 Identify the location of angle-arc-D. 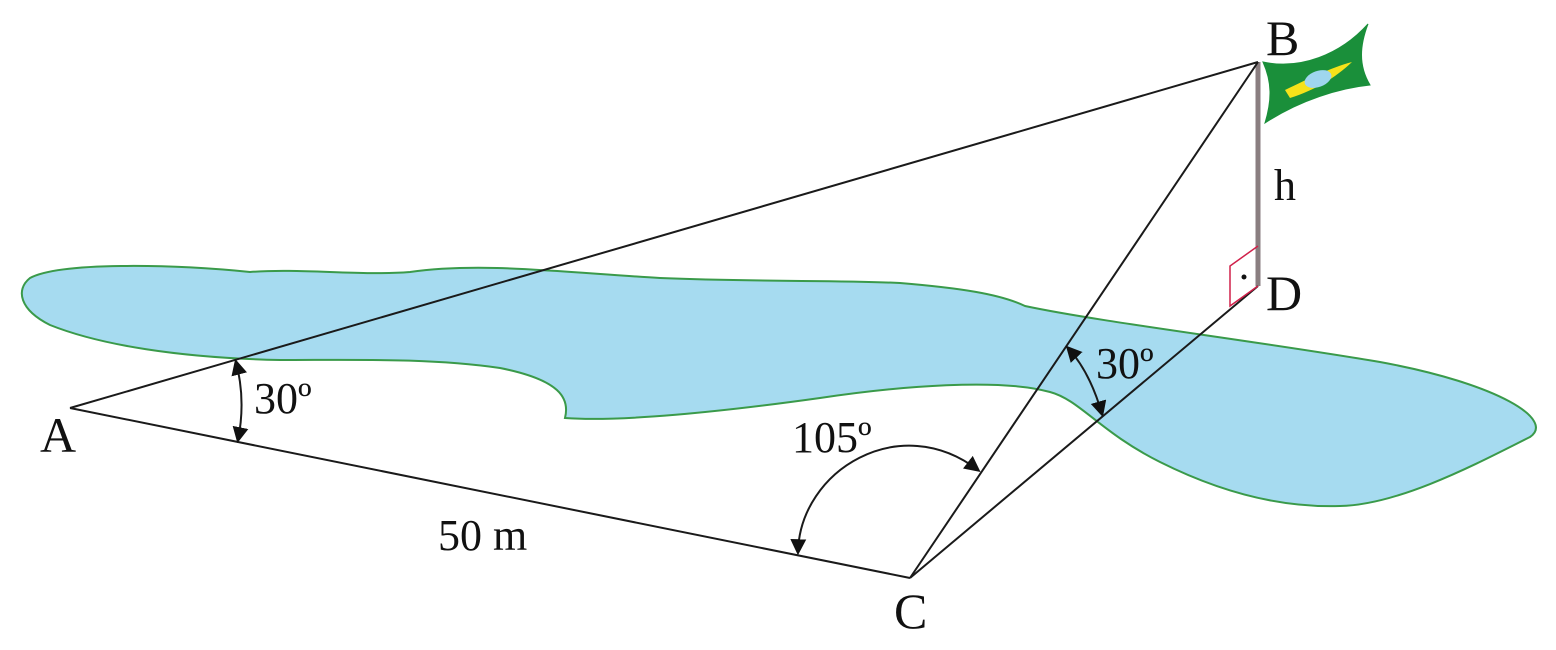
(1086, 381).